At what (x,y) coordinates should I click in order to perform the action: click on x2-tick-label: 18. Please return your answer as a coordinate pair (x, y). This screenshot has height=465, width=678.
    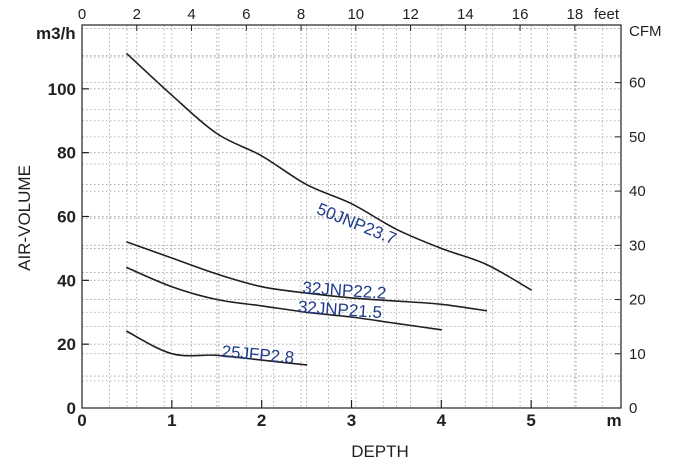
    Looking at the image, I should click on (575, 14).